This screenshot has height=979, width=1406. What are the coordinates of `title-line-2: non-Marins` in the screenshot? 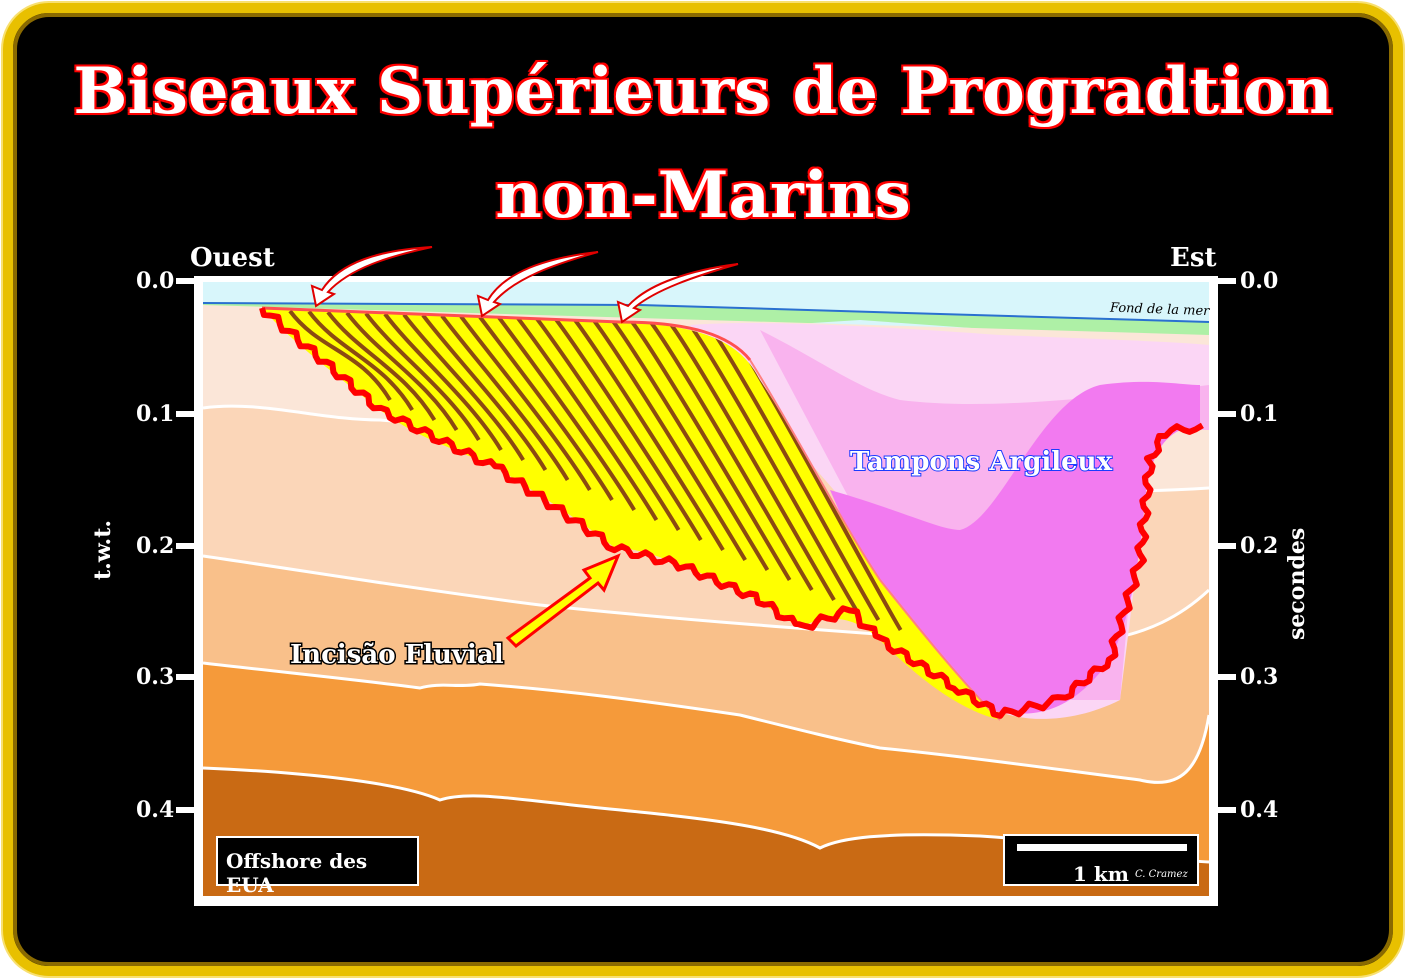 It's located at (702, 195).